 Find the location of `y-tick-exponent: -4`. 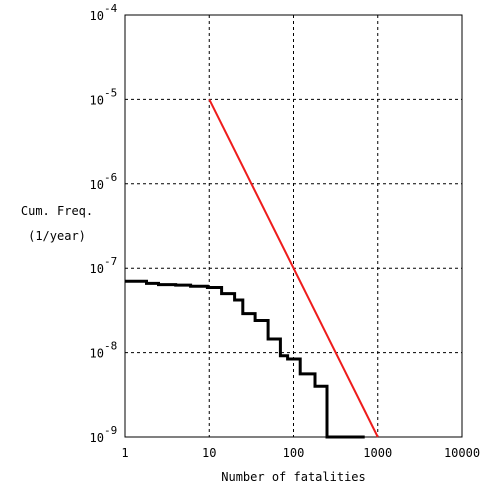

y-tick-exponent: -4 is located at coordinates (111, 8).